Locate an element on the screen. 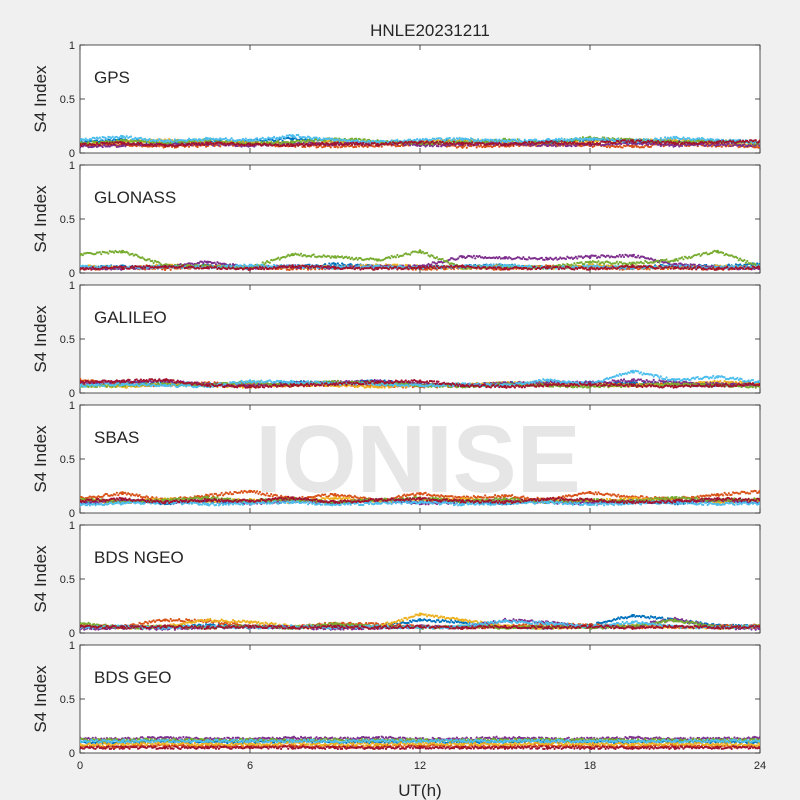 This screenshot has height=800, width=800. y-tick-label: 0 is located at coordinates (72, 274).